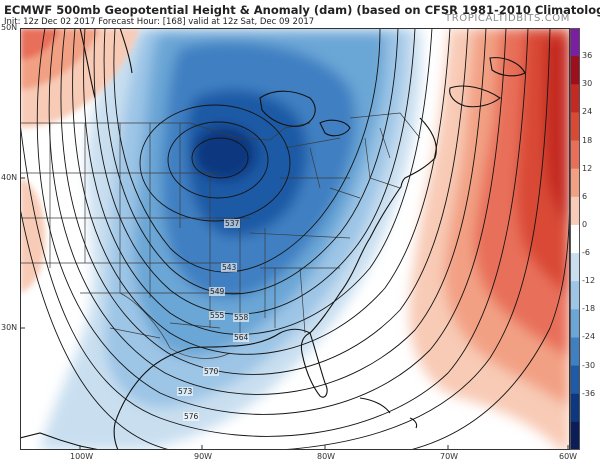  I want to click on latitude-label: 30N, so click(9, 327).